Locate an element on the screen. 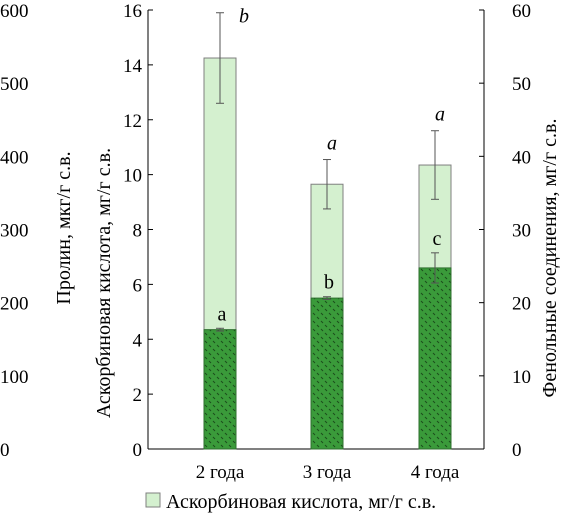  phenolic-tick-label: 10 is located at coordinates (521, 377).